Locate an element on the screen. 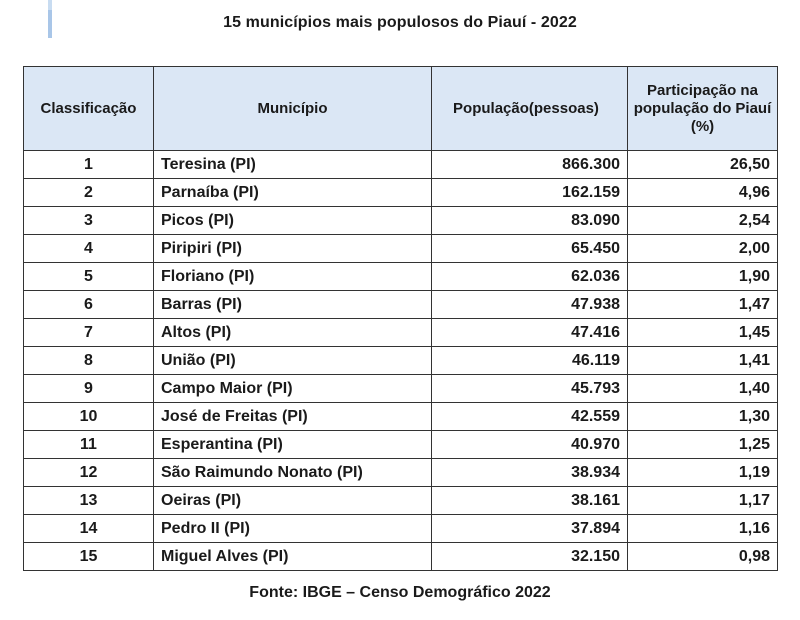 The image size is (800, 620). municipality-cell: Barras (PI) is located at coordinates (292, 304).